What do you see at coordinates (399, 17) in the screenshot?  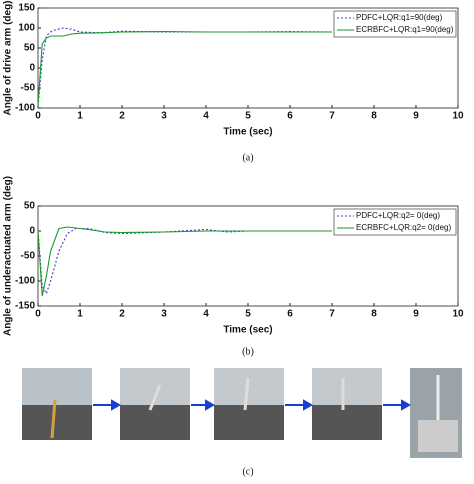 I see `legend-label: PDFC+LQR:q1=90(deg)` at bounding box center [399, 17].